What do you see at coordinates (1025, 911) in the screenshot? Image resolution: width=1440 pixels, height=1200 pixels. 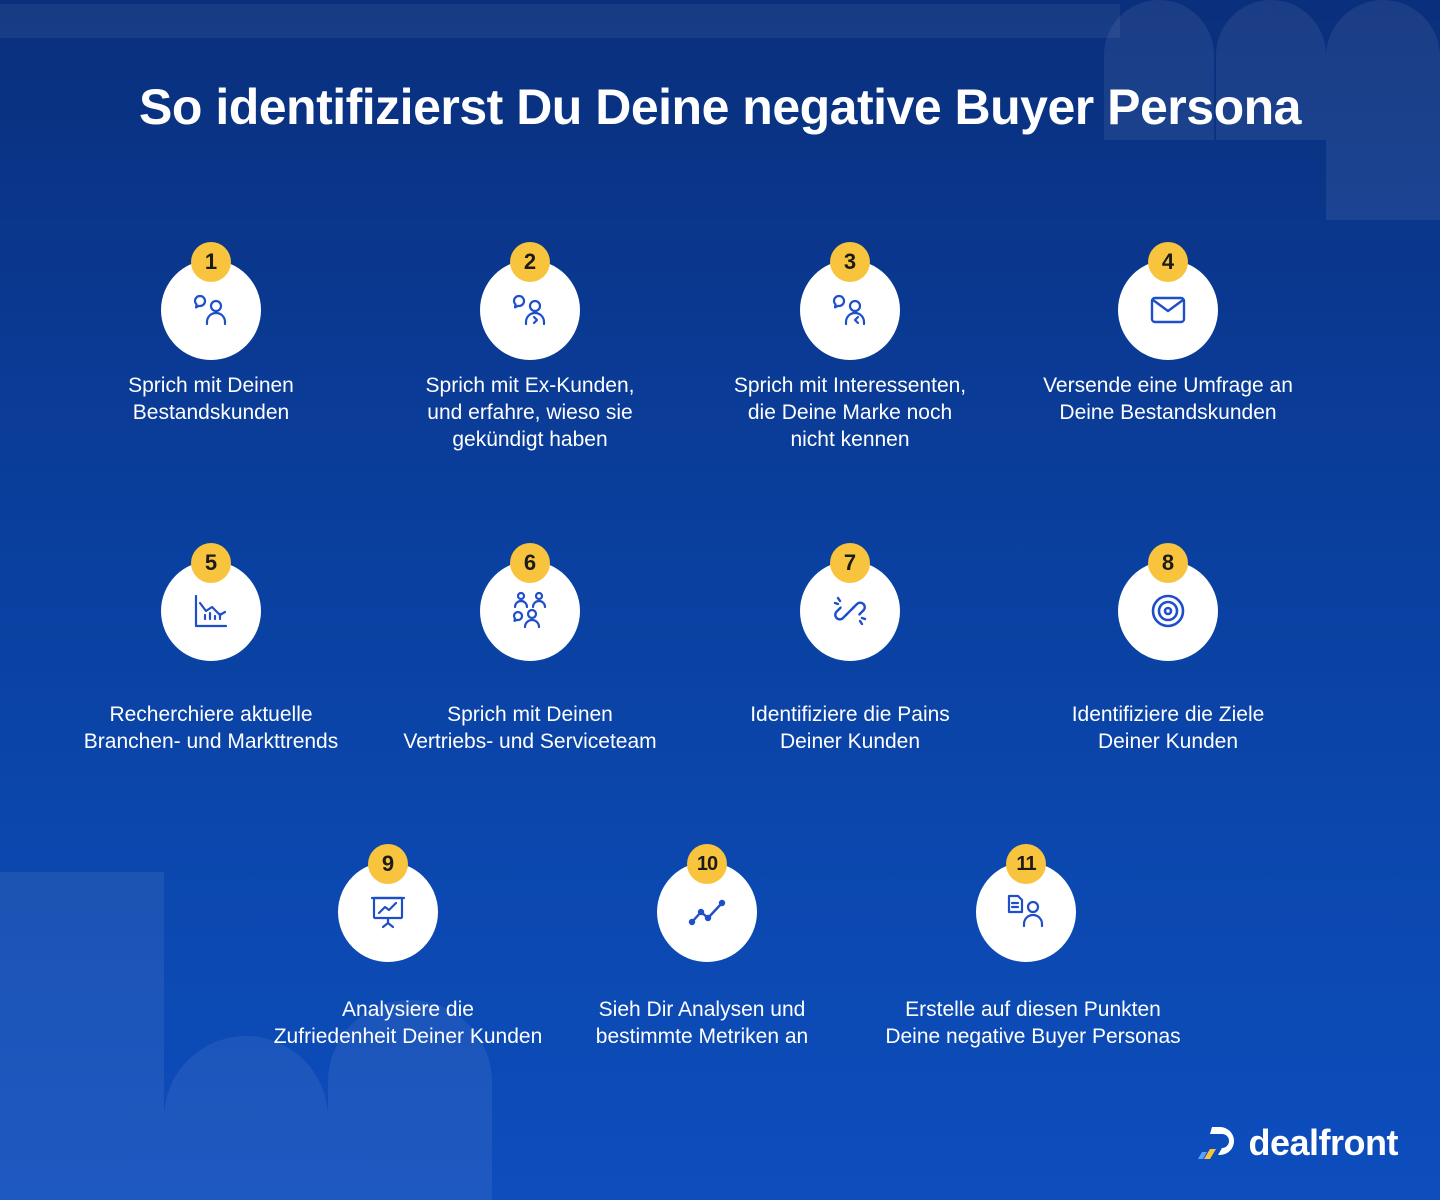 I see `document-person-icon` at bounding box center [1025, 911].